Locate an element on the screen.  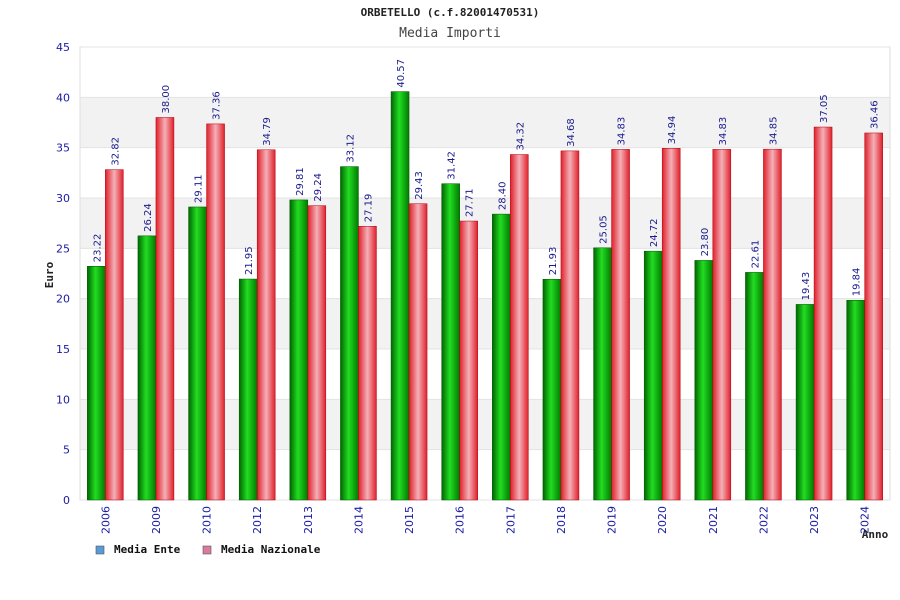
x-tick-label: 2009 is located at coordinates (156, 520).